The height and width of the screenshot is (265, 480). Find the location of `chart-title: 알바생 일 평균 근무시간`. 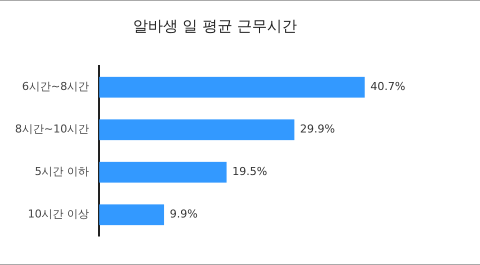

chart-title: 알바생 일 평균 근무시간 is located at coordinates (215, 25).